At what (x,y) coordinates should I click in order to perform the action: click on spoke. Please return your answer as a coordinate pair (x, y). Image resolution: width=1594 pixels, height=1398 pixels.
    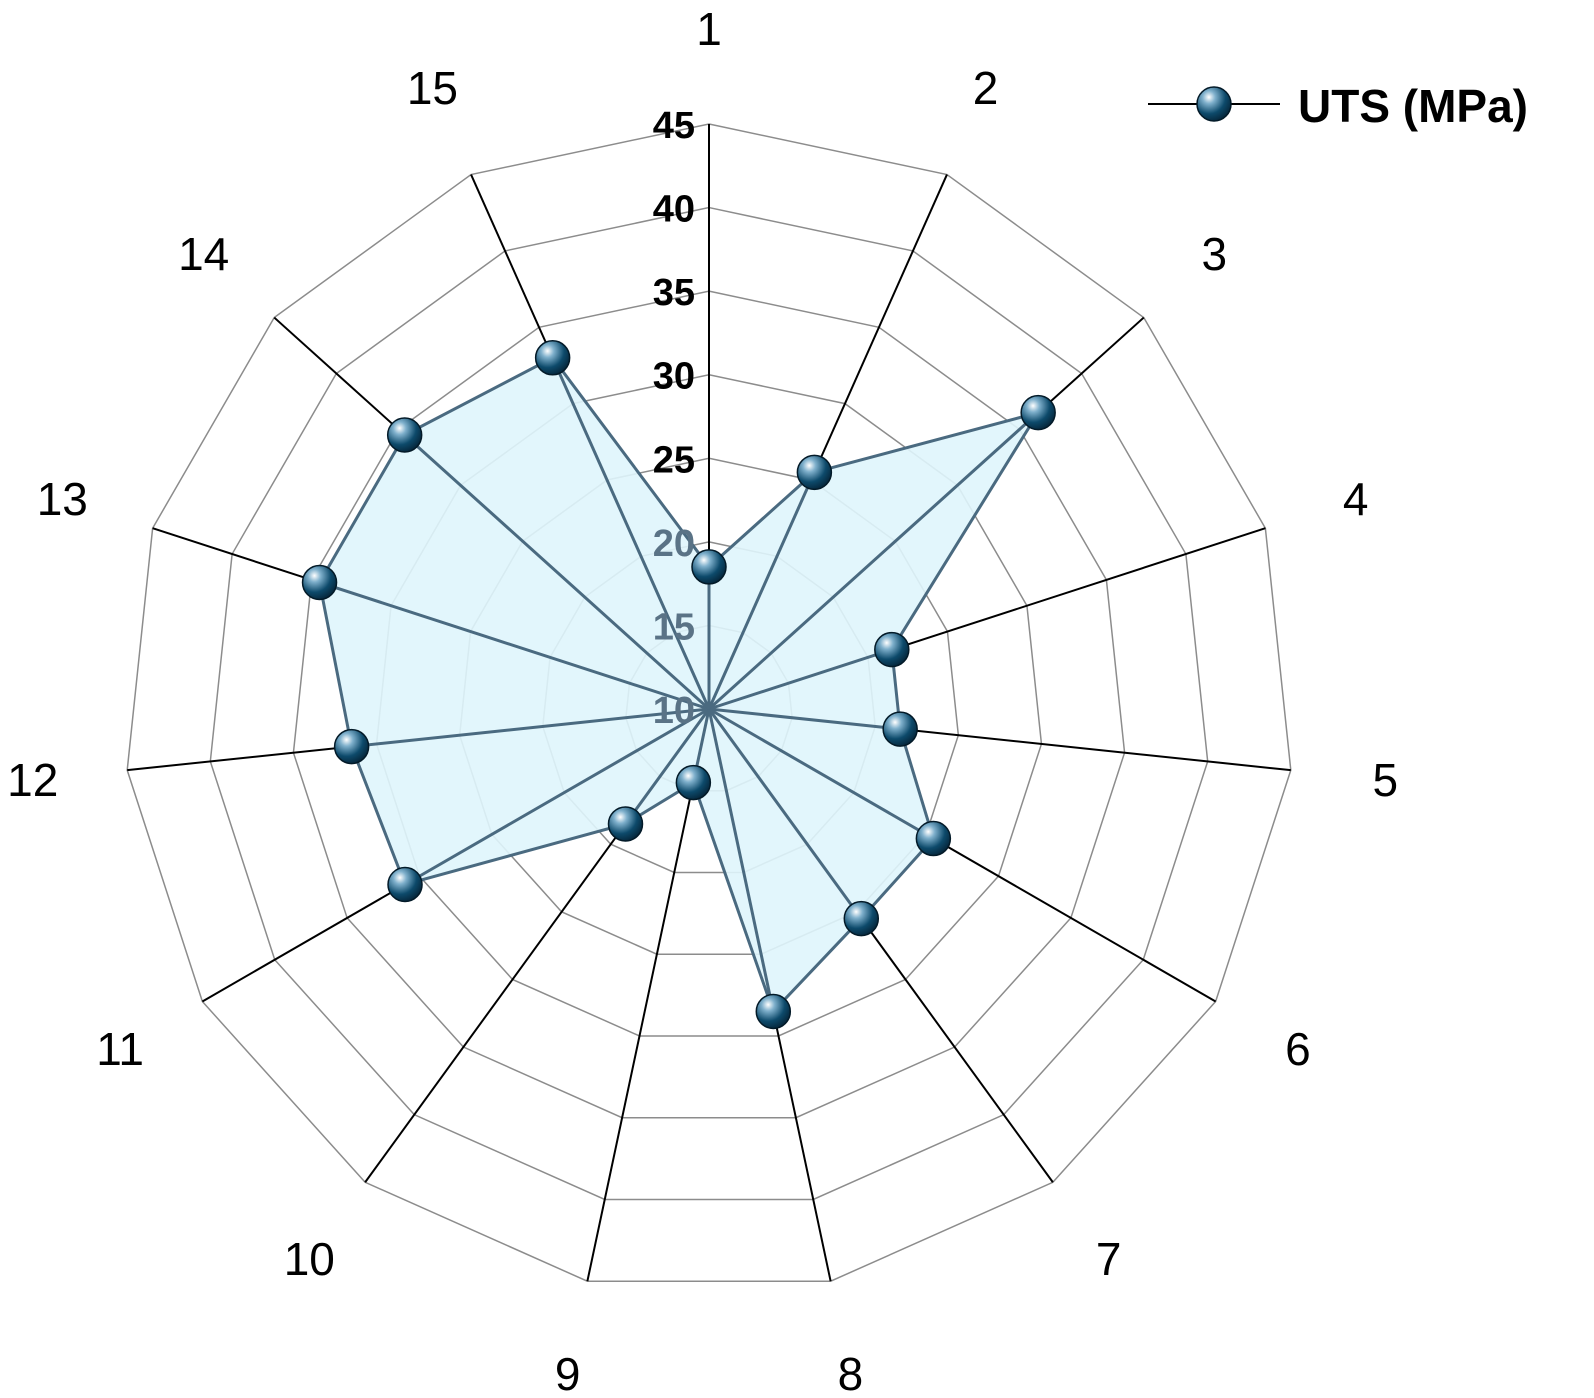
    Looking at the image, I should click on (648, 995).